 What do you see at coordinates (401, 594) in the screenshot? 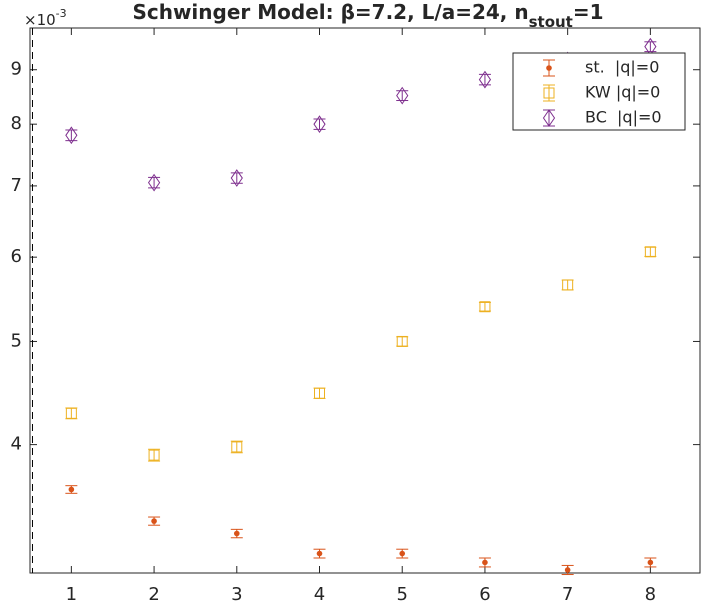
I see `x-tick-label: 5` at bounding box center [401, 594].